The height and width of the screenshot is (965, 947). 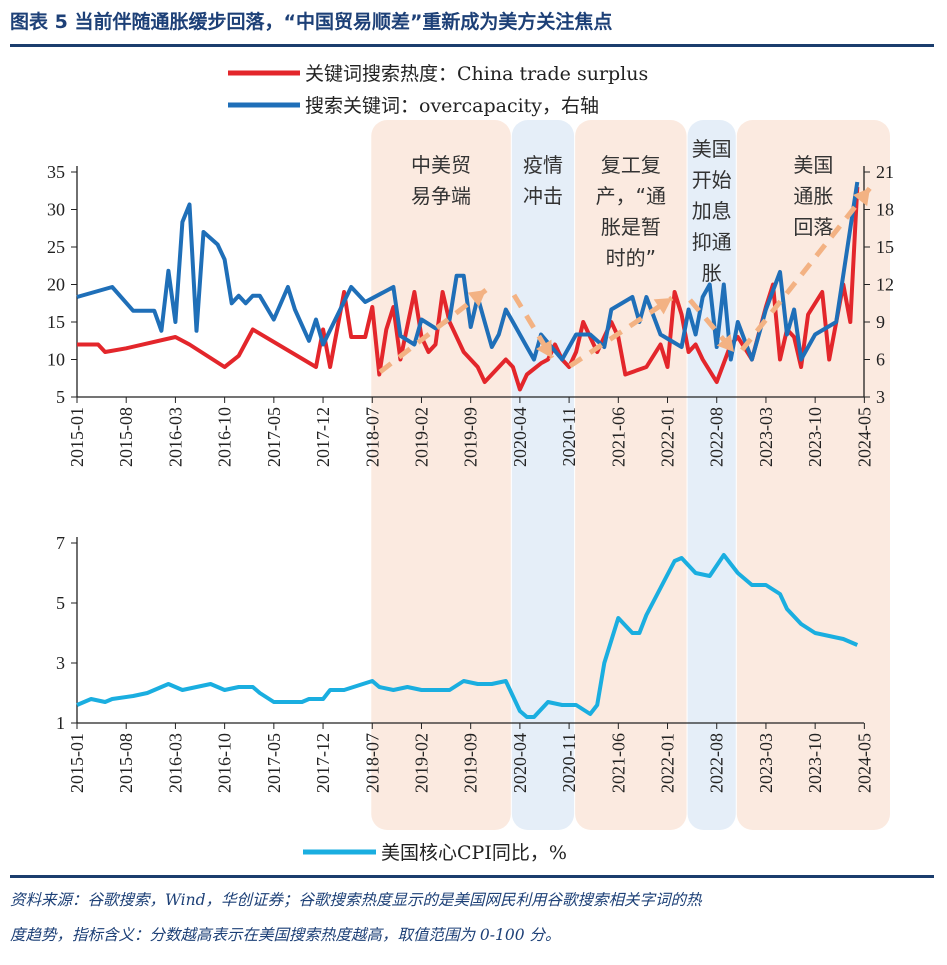 I want to click on y-right-tick-label: 21, so click(x=885, y=172).